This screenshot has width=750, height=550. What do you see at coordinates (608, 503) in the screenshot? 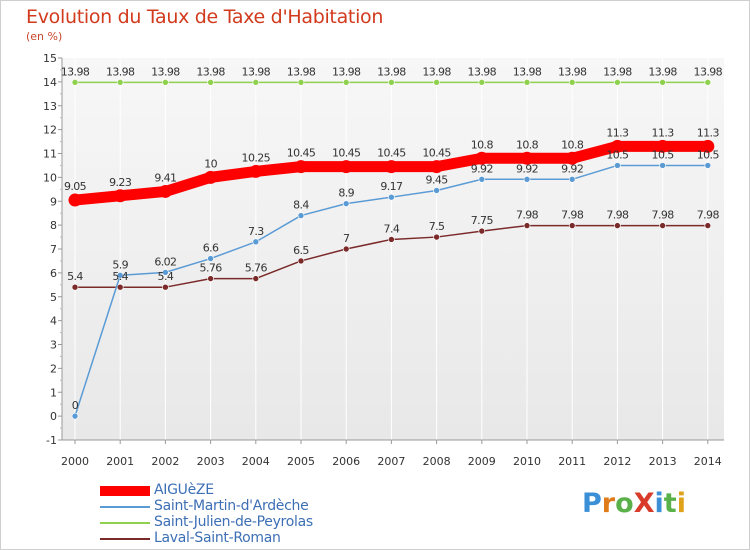
I see `logo-letter: r` at bounding box center [608, 503].